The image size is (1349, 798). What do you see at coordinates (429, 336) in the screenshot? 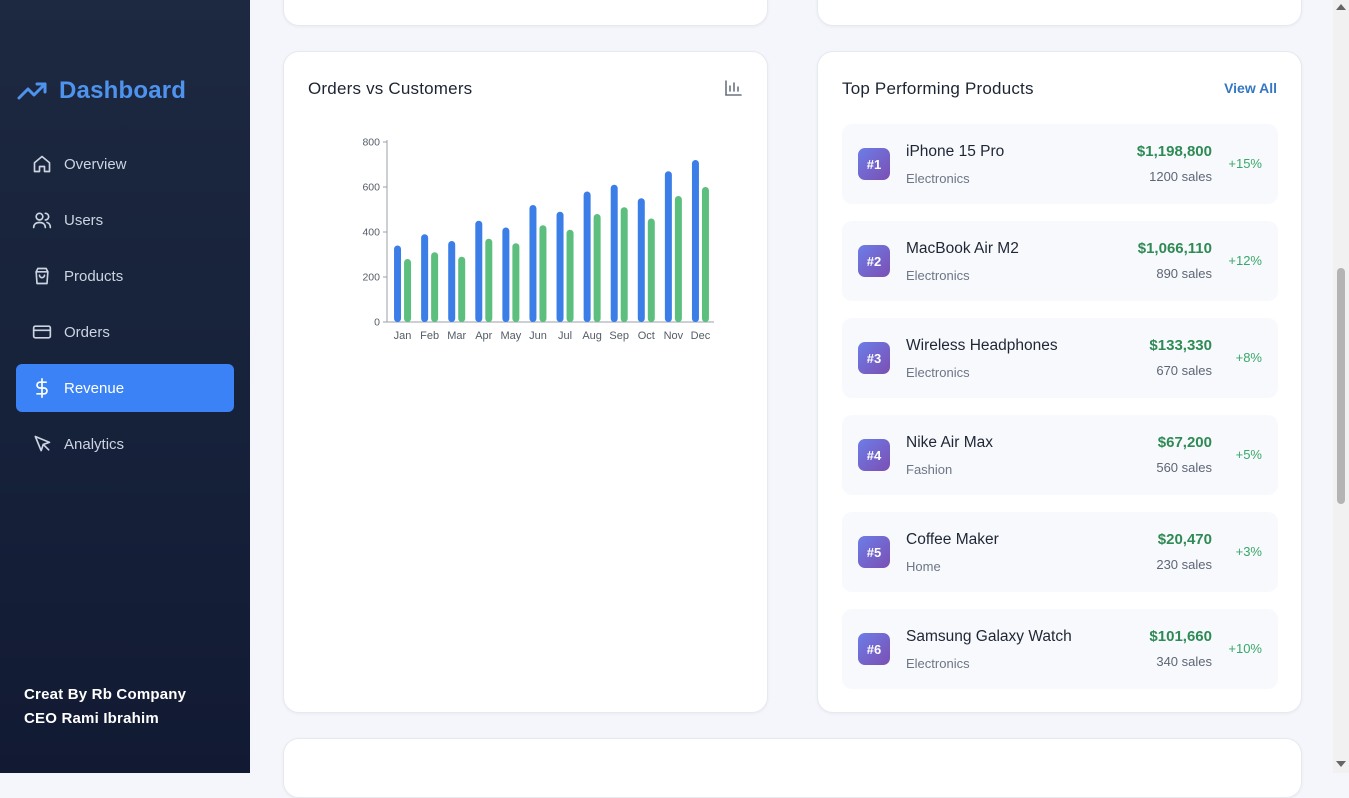
I see `x-tick-label: Feb` at bounding box center [429, 336].